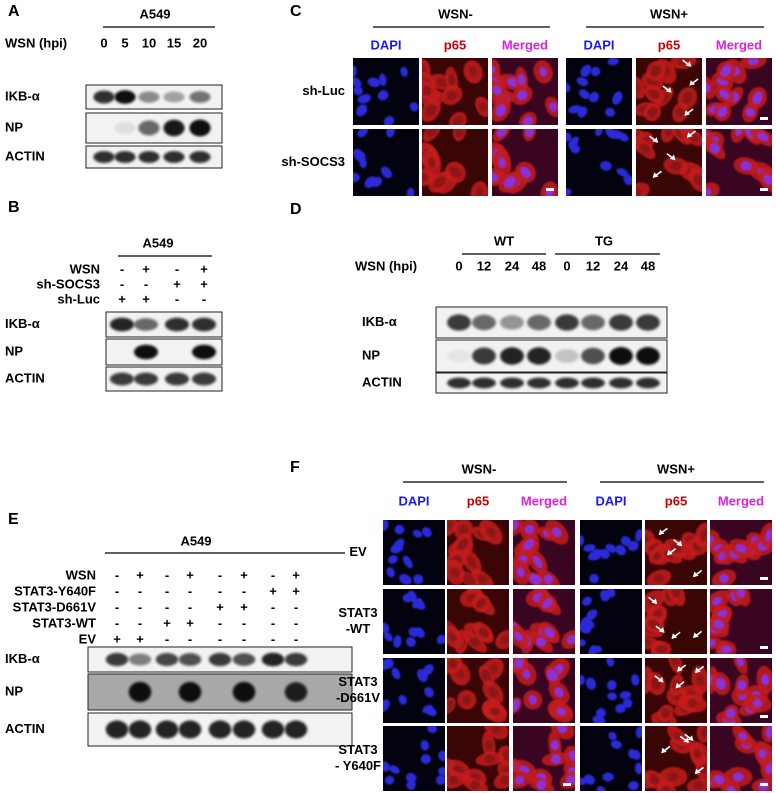 Image resolution: width=776 pixels, height=793 pixels. Describe the element at coordinates (313, 161) in the screenshot. I see `row-label: sh-SOCS3` at that location.